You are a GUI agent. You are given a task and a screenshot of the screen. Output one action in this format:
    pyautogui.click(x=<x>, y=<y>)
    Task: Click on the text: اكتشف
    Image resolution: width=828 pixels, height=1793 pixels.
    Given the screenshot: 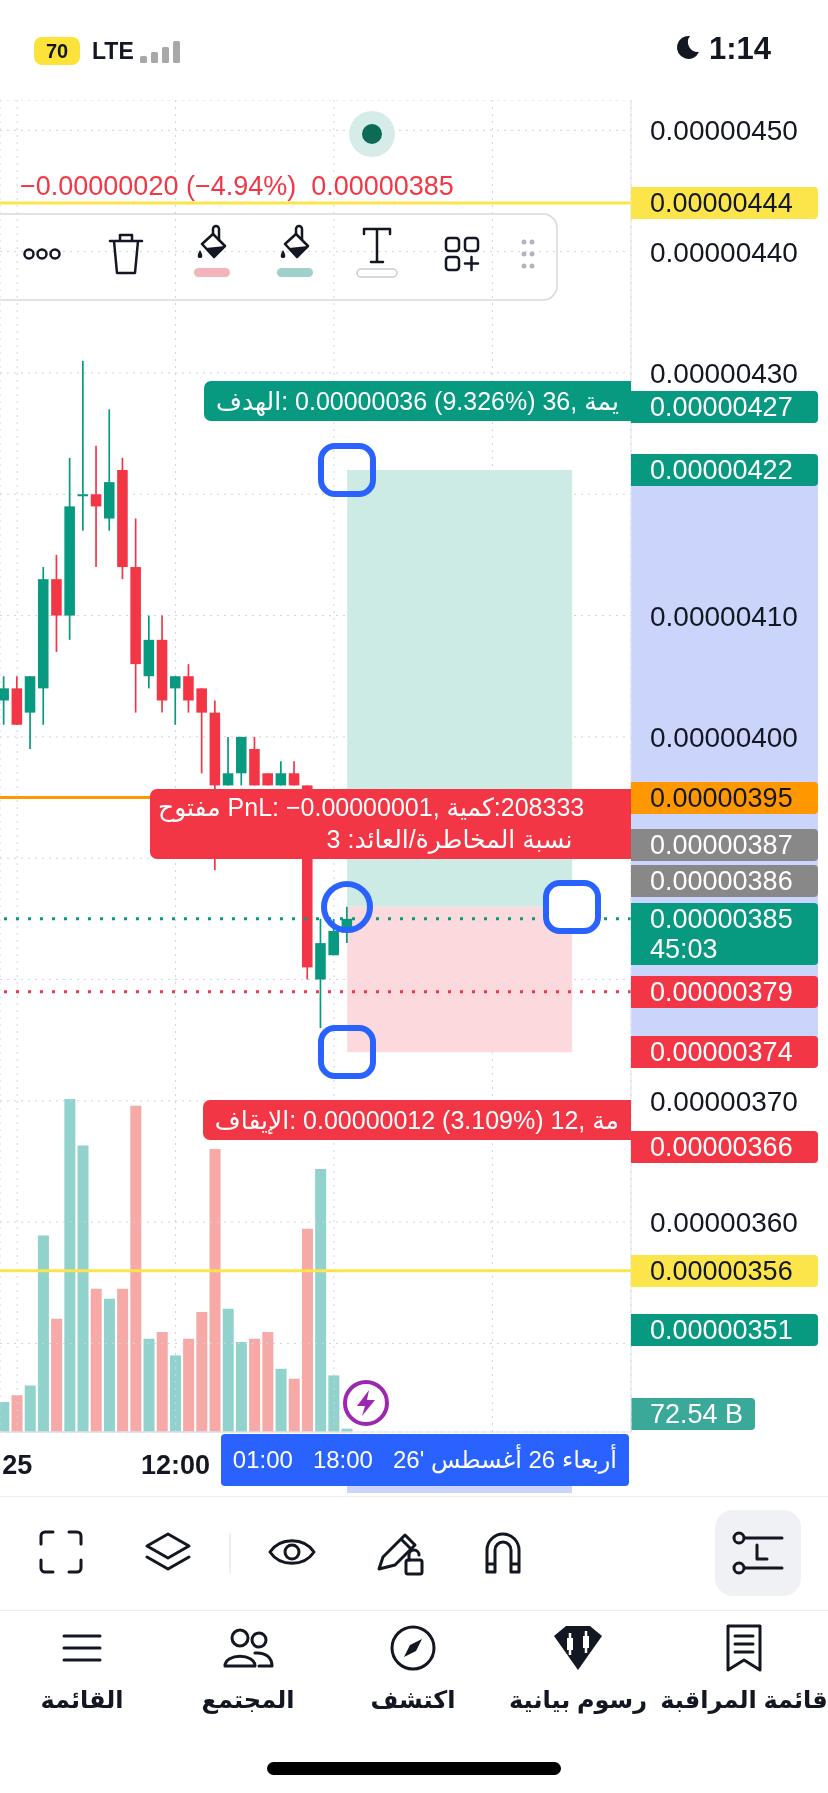 What is the action you would take?
    pyautogui.click(x=413, y=1699)
    